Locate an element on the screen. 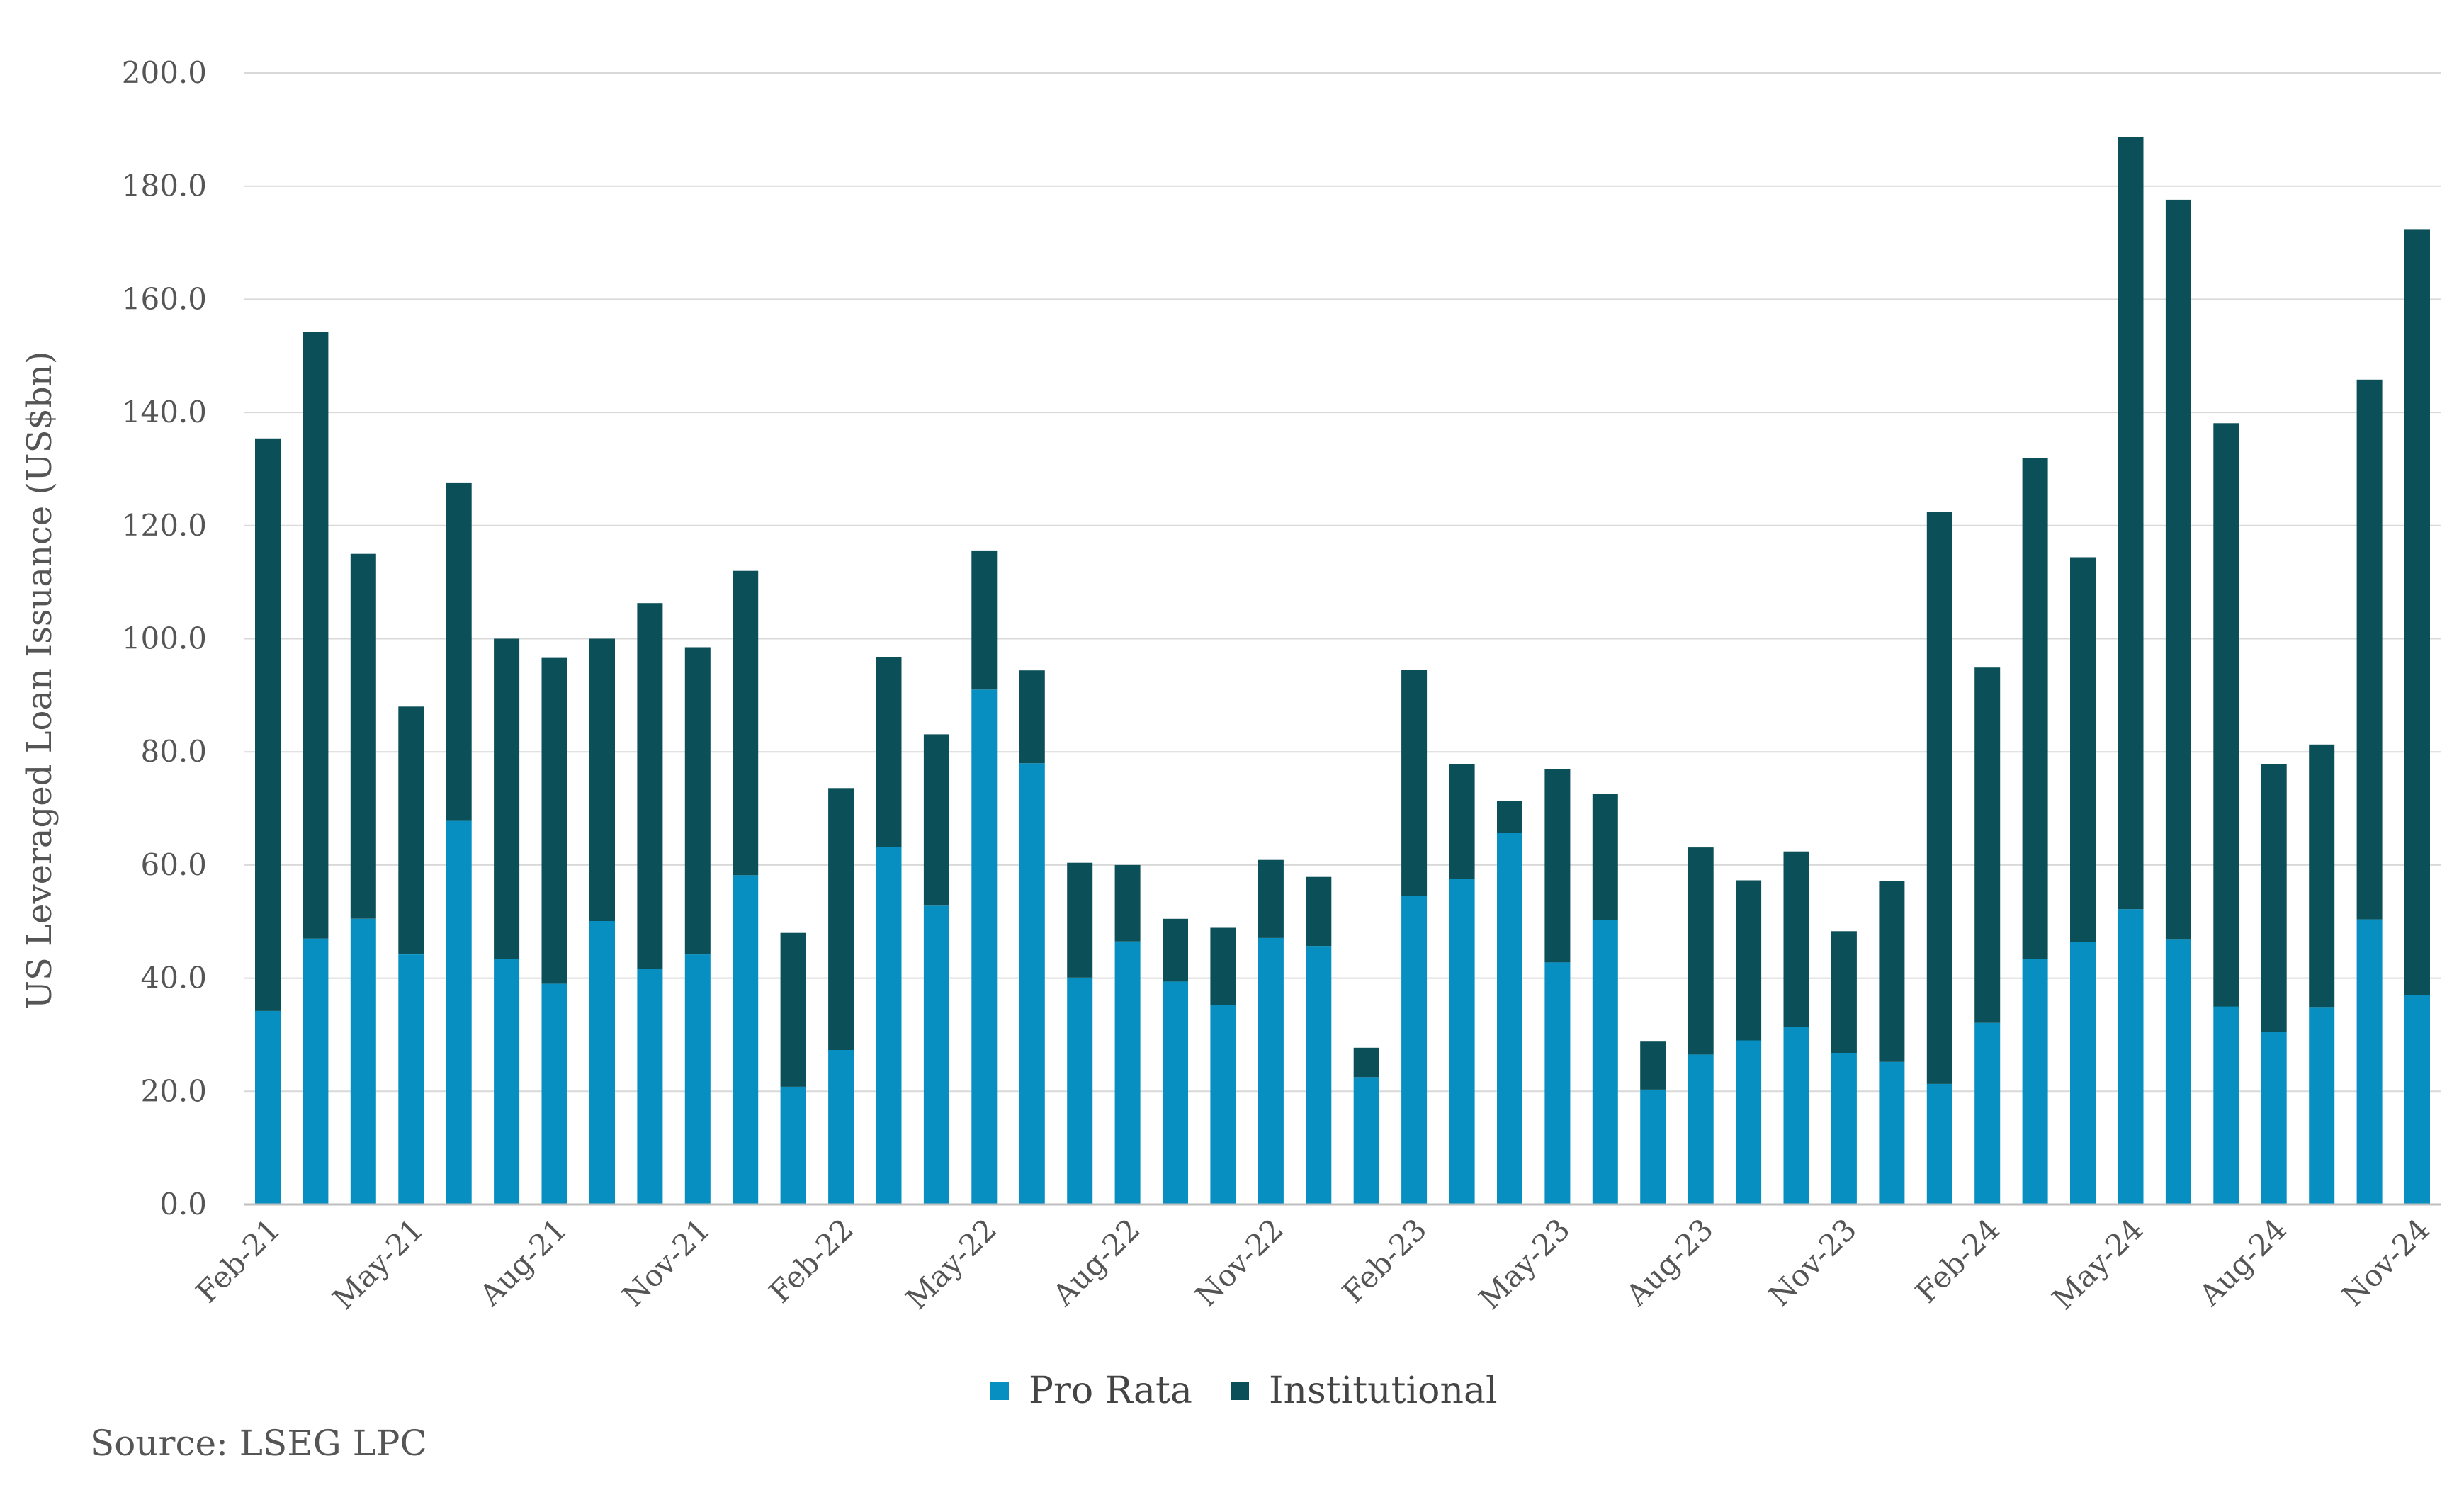 The height and width of the screenshot is (1490, 2464). source-note: Source: LSEG LPC is located at coordinates (258, 1443).